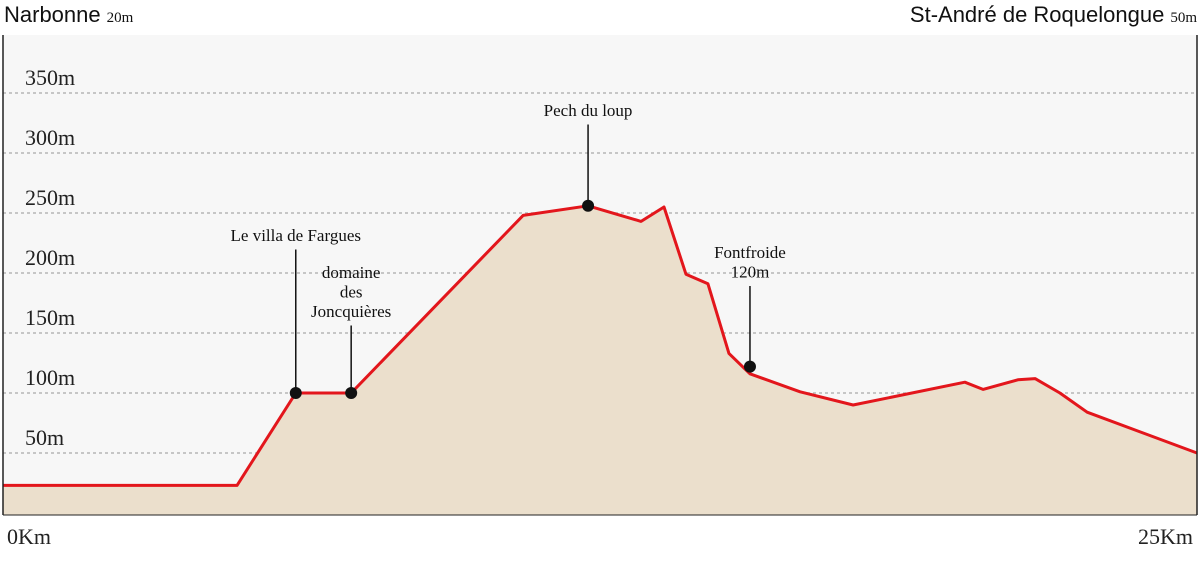 The image size is (1200, 562). Describe the element at coordinates (50, 137) in the screenshot. I see `y-tick-label: 300m` at that location.